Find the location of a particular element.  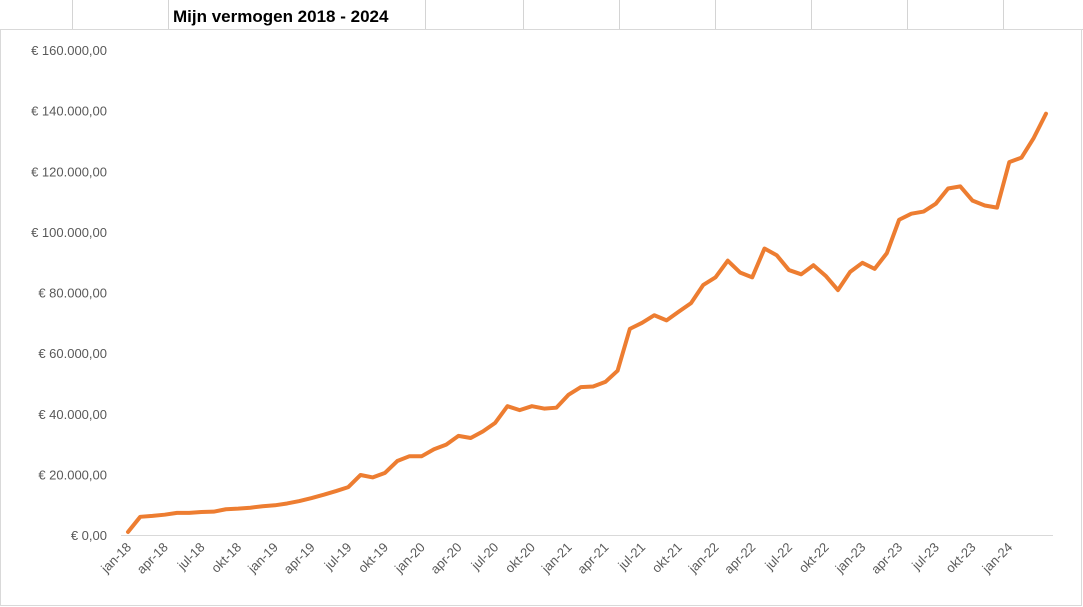

sheet-grid is located at coordinates (541, 15).